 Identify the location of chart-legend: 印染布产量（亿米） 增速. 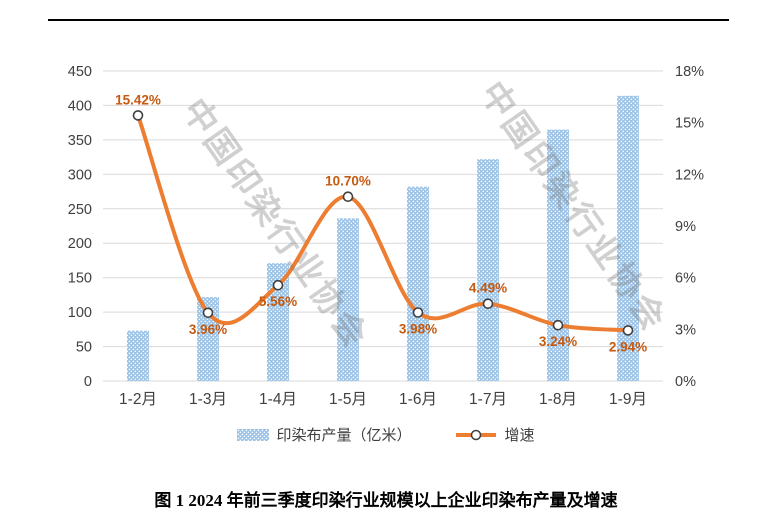
(386, 434).